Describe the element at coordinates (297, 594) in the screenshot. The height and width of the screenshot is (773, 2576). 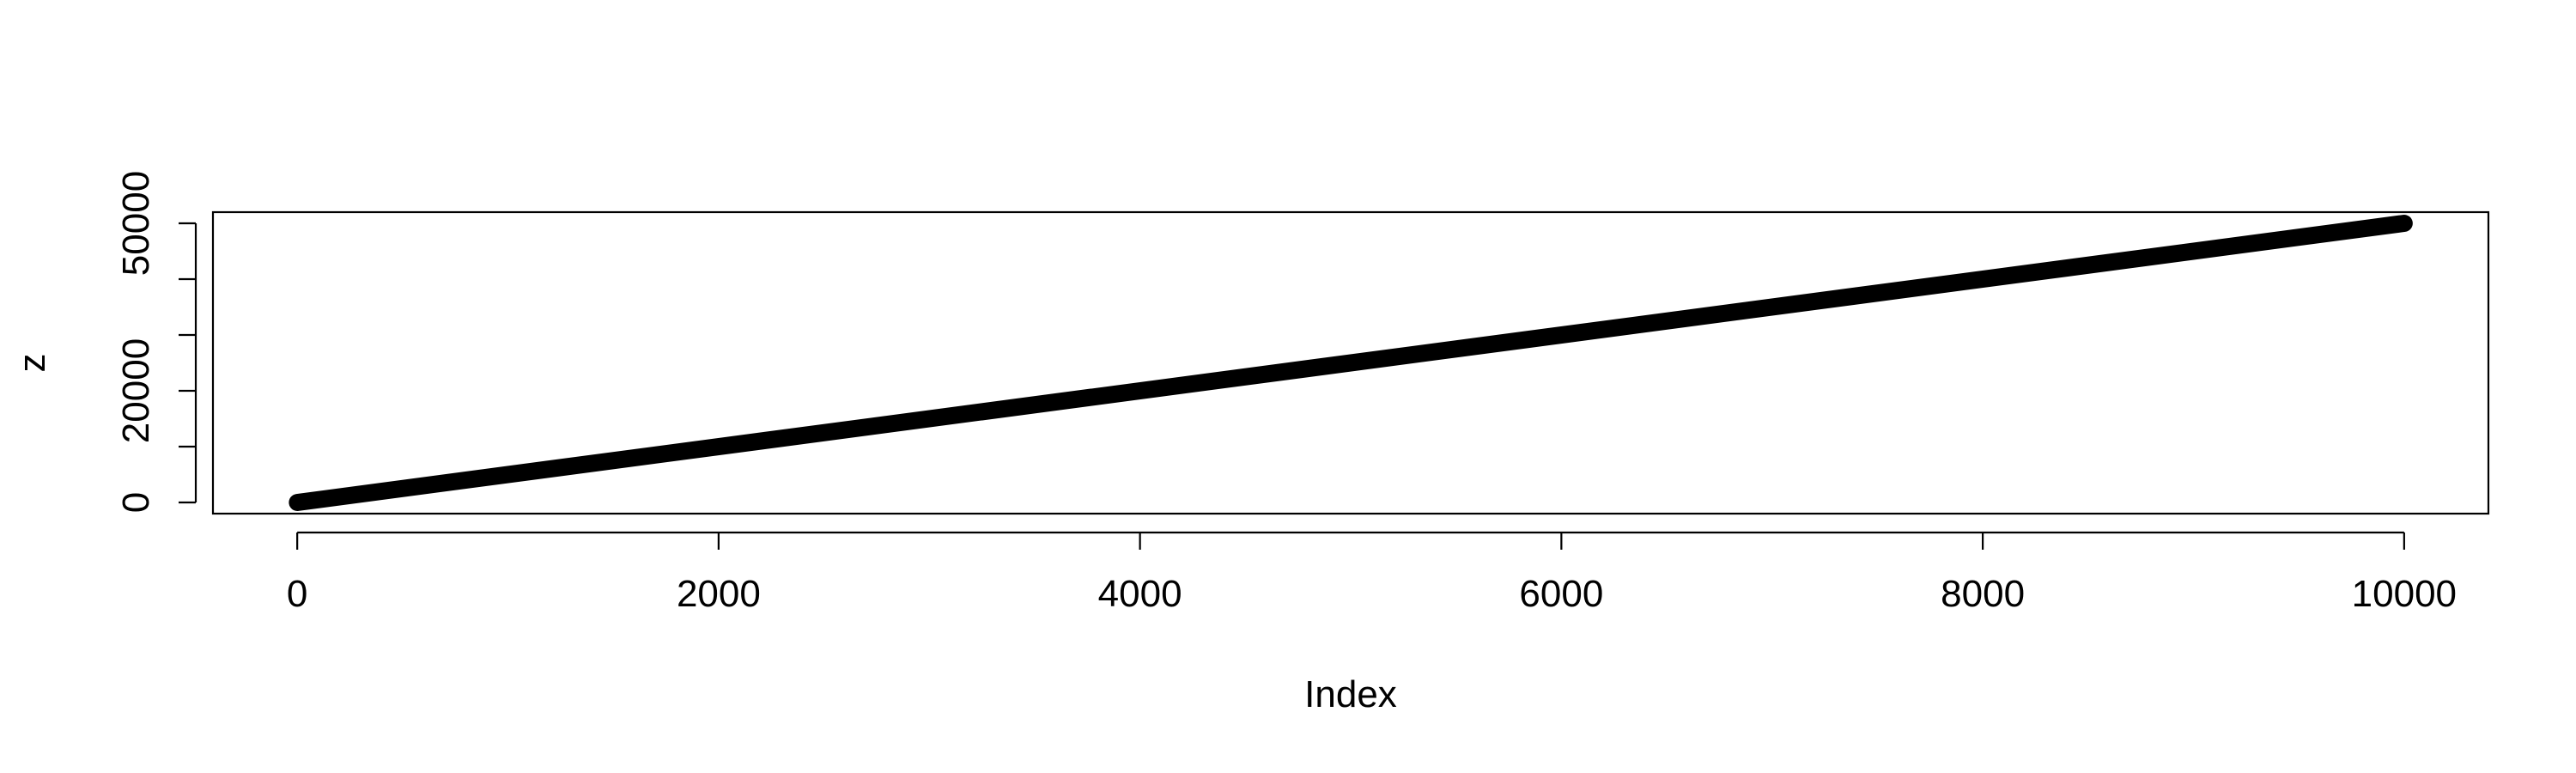
I see `x-tick-label-0: 0` at that location.